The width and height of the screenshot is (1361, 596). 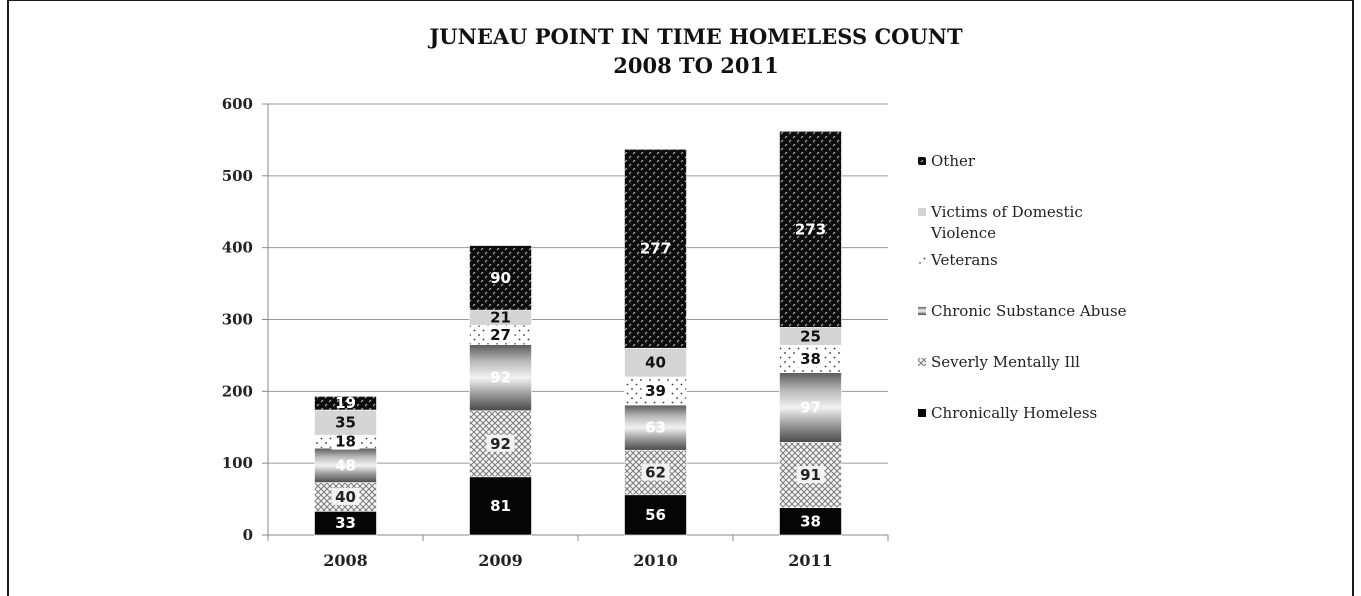 I want to click on y-tick-label: 100, so click(x=237, y=463).